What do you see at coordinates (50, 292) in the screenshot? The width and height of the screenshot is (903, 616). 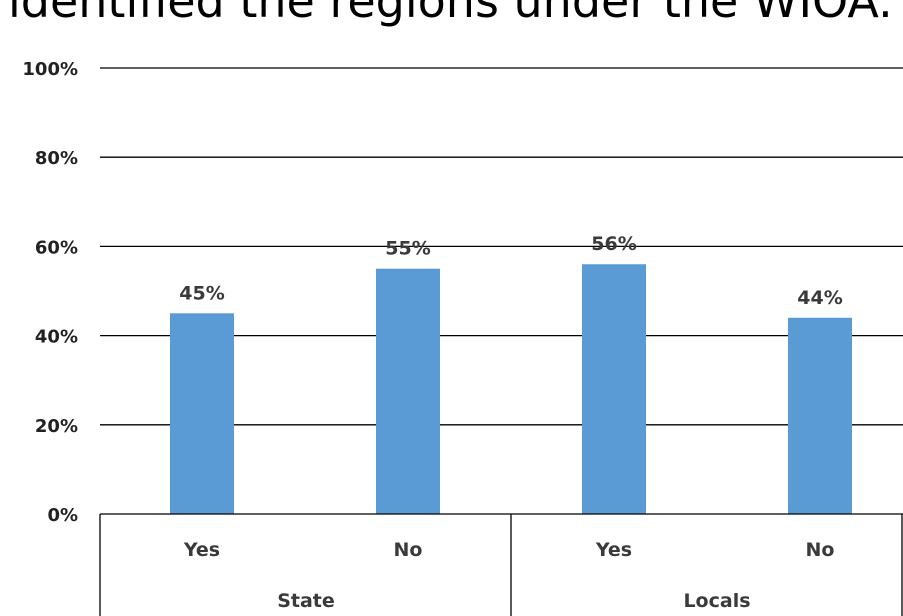 I see `y-axis-ticks: 0% 20% 40% 60% 80% 100%` at bounding box center [50, 292].